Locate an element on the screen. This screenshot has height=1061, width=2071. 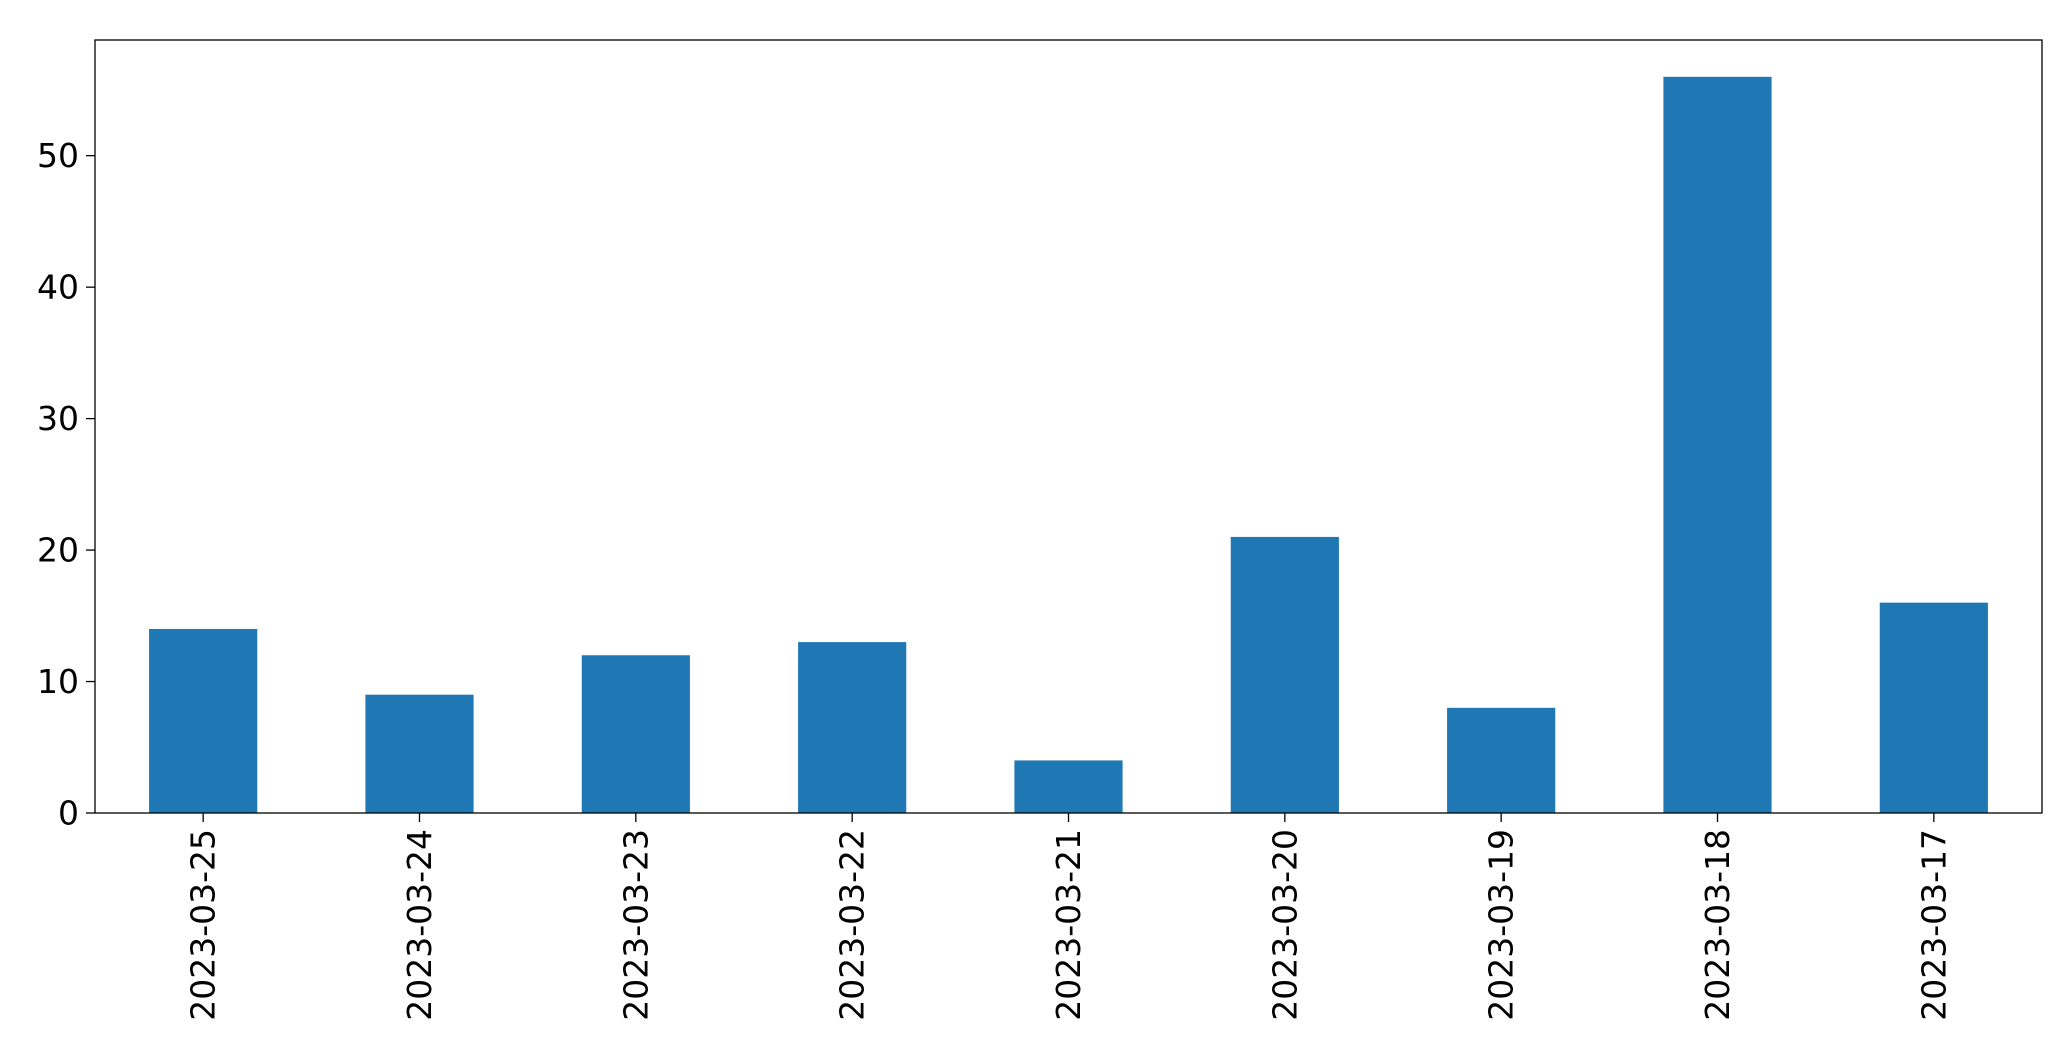
x-tick-label: 2023-03-21 is located at coordinates (1068, 925).